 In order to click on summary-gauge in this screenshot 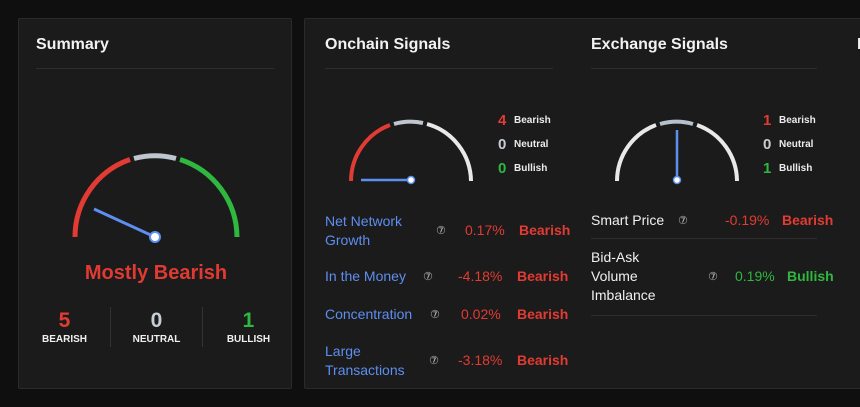, I will do `click(156, 198)`.